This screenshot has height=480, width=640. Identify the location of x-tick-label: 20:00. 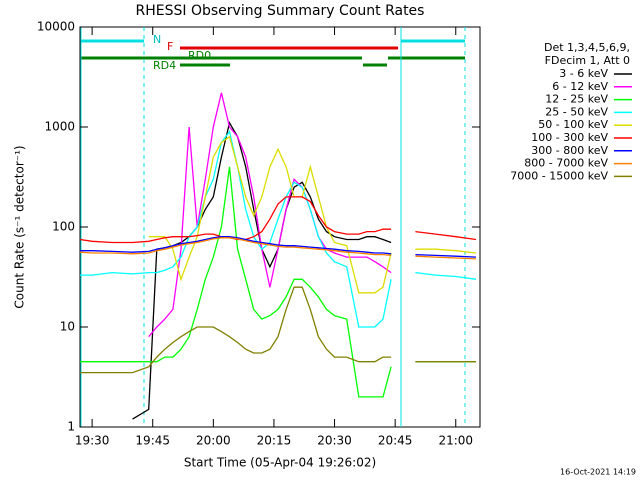
(213, 441).